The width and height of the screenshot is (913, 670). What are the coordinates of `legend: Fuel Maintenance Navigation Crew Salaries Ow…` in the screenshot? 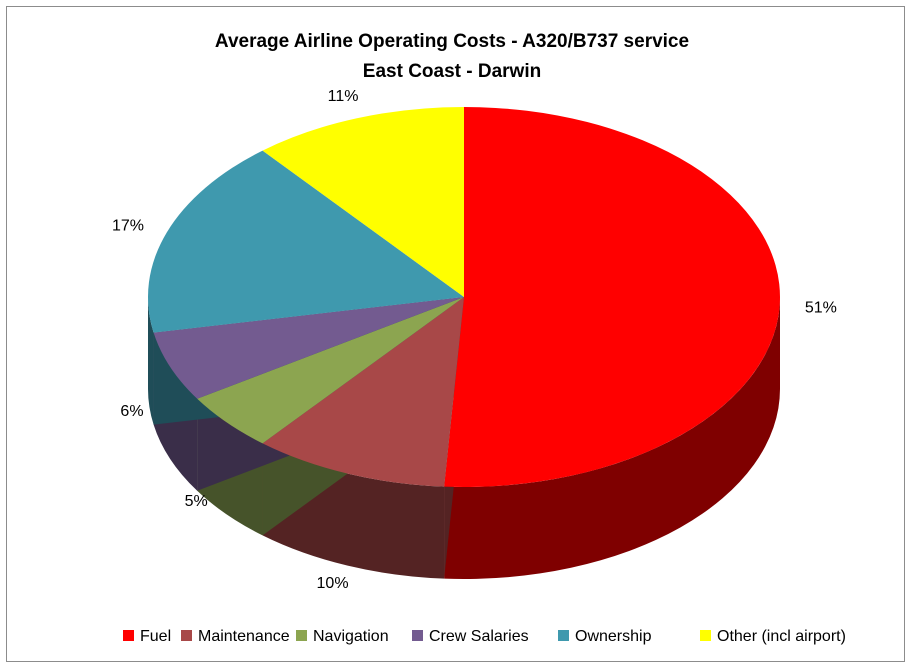 It's located at (484, 636).